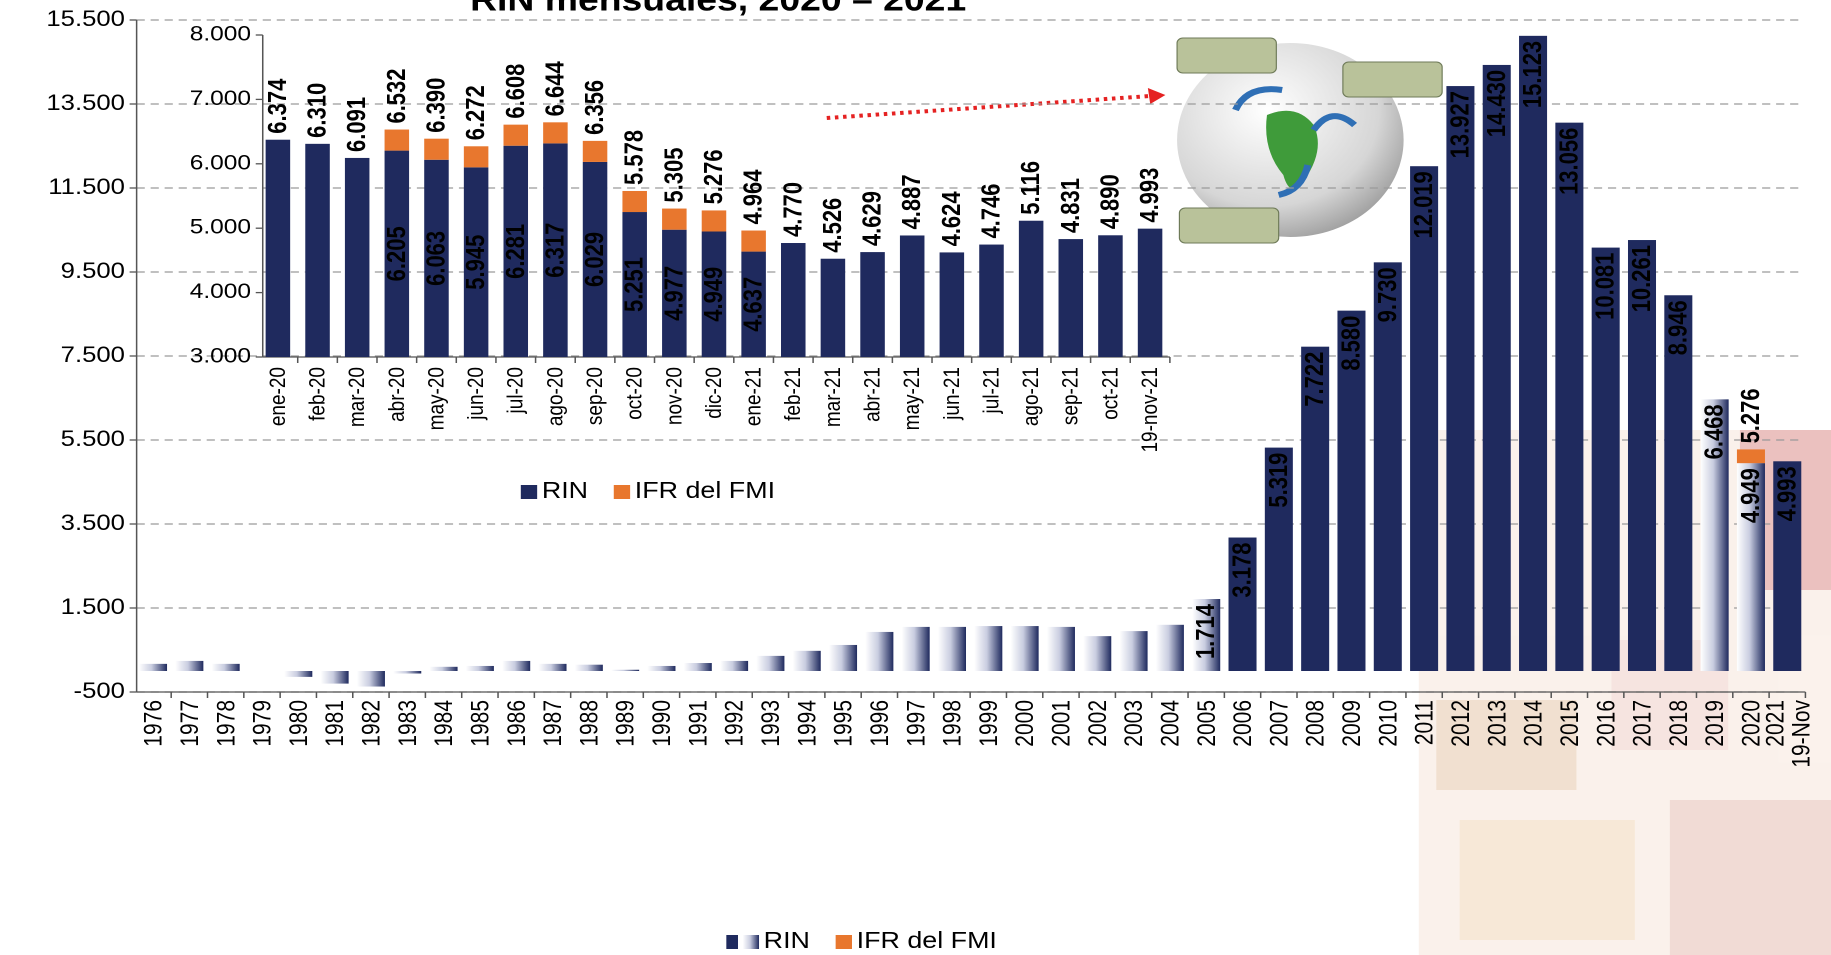  What do you see at coordinates (927, 941) in the screenshot?
I see `legend-label: IFR del FMI` at bounding box center [927, 941].